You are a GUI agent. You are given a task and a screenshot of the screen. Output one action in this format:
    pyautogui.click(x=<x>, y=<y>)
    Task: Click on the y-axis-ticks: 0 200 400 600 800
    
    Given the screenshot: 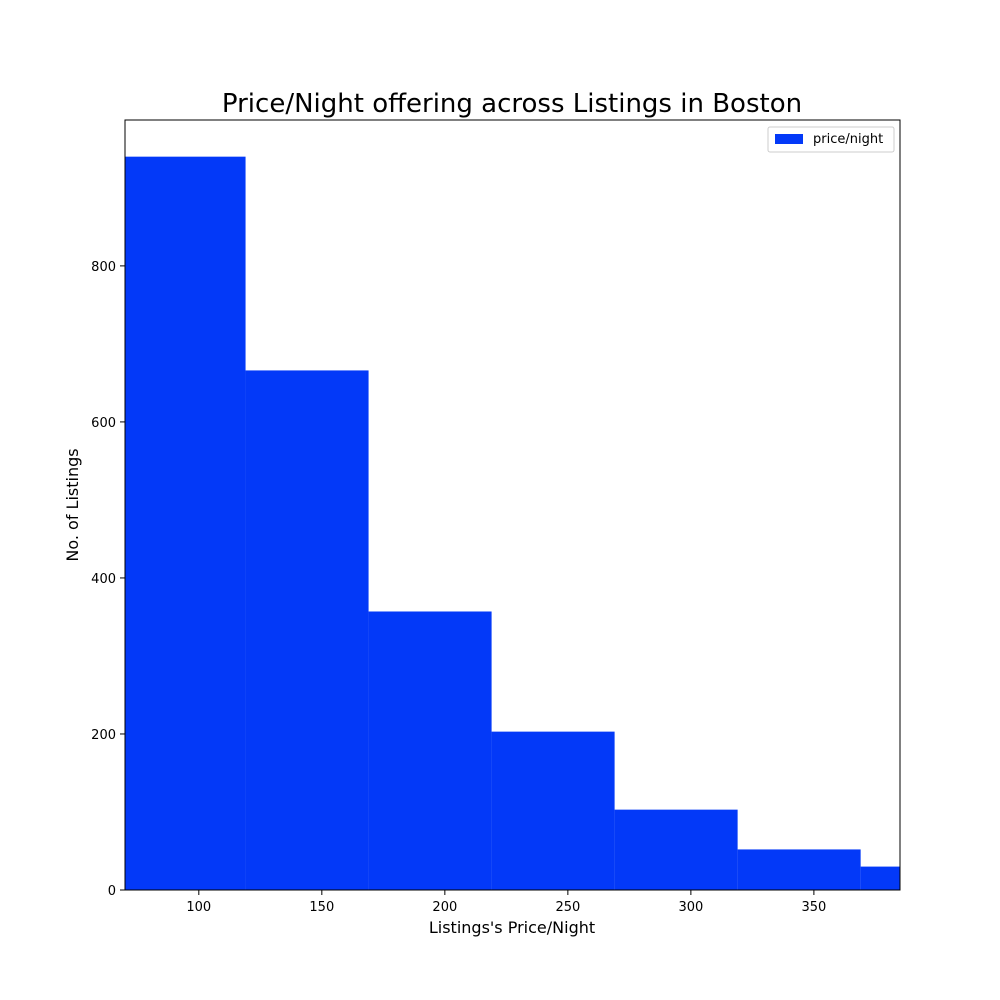 What is the action you would take?
    pyautogui.click(x=108, y=579)
    